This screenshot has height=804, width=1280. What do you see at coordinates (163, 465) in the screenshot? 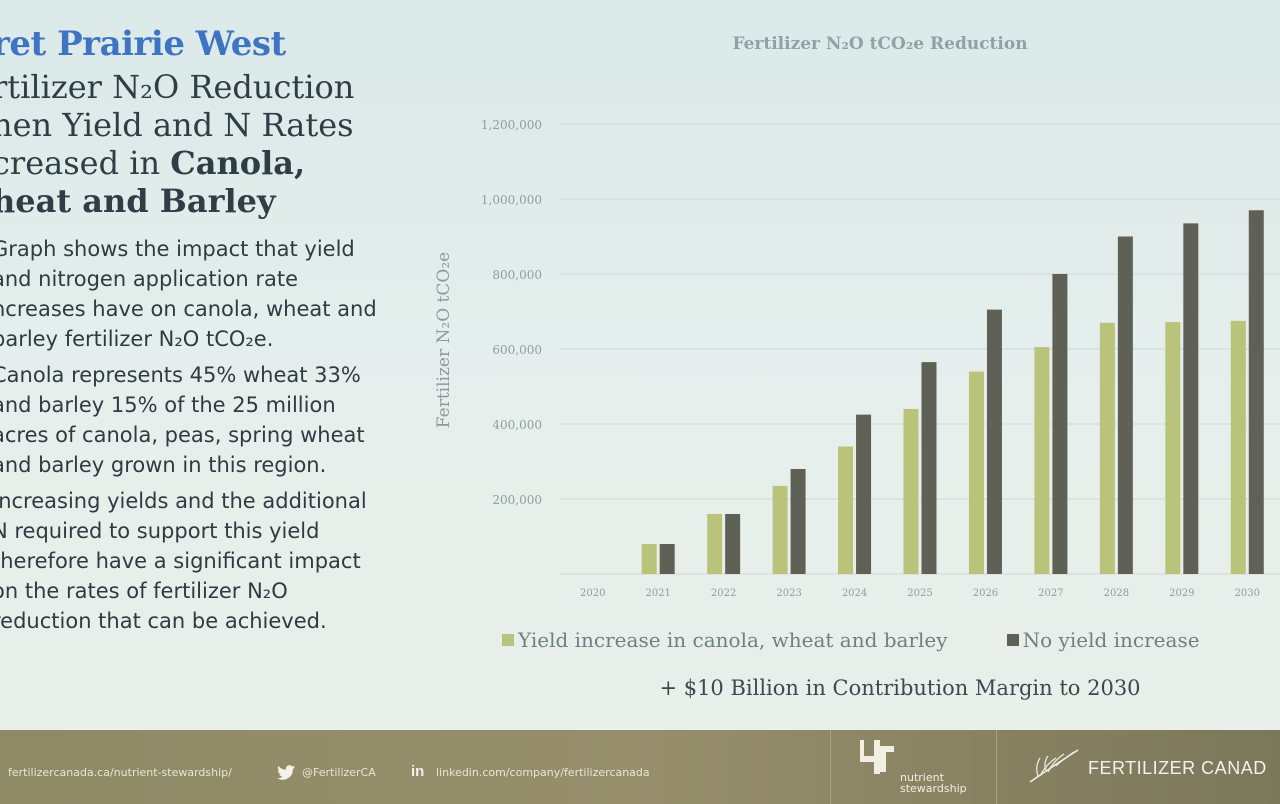
I see `paragraph-line: and barley grown in this region.` at bounding box center [163, 465].